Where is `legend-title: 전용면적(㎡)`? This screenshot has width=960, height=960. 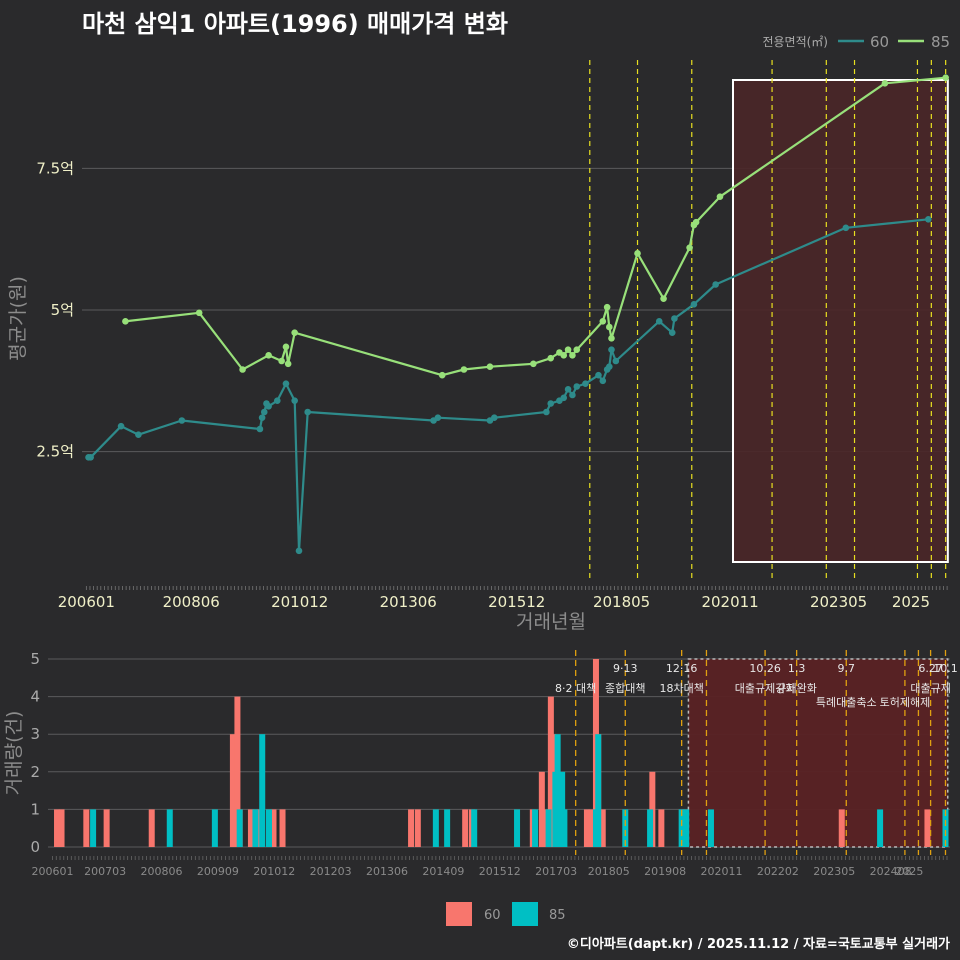 legend-title: 전용면적(㎡) is located at coordinates (795, 42).